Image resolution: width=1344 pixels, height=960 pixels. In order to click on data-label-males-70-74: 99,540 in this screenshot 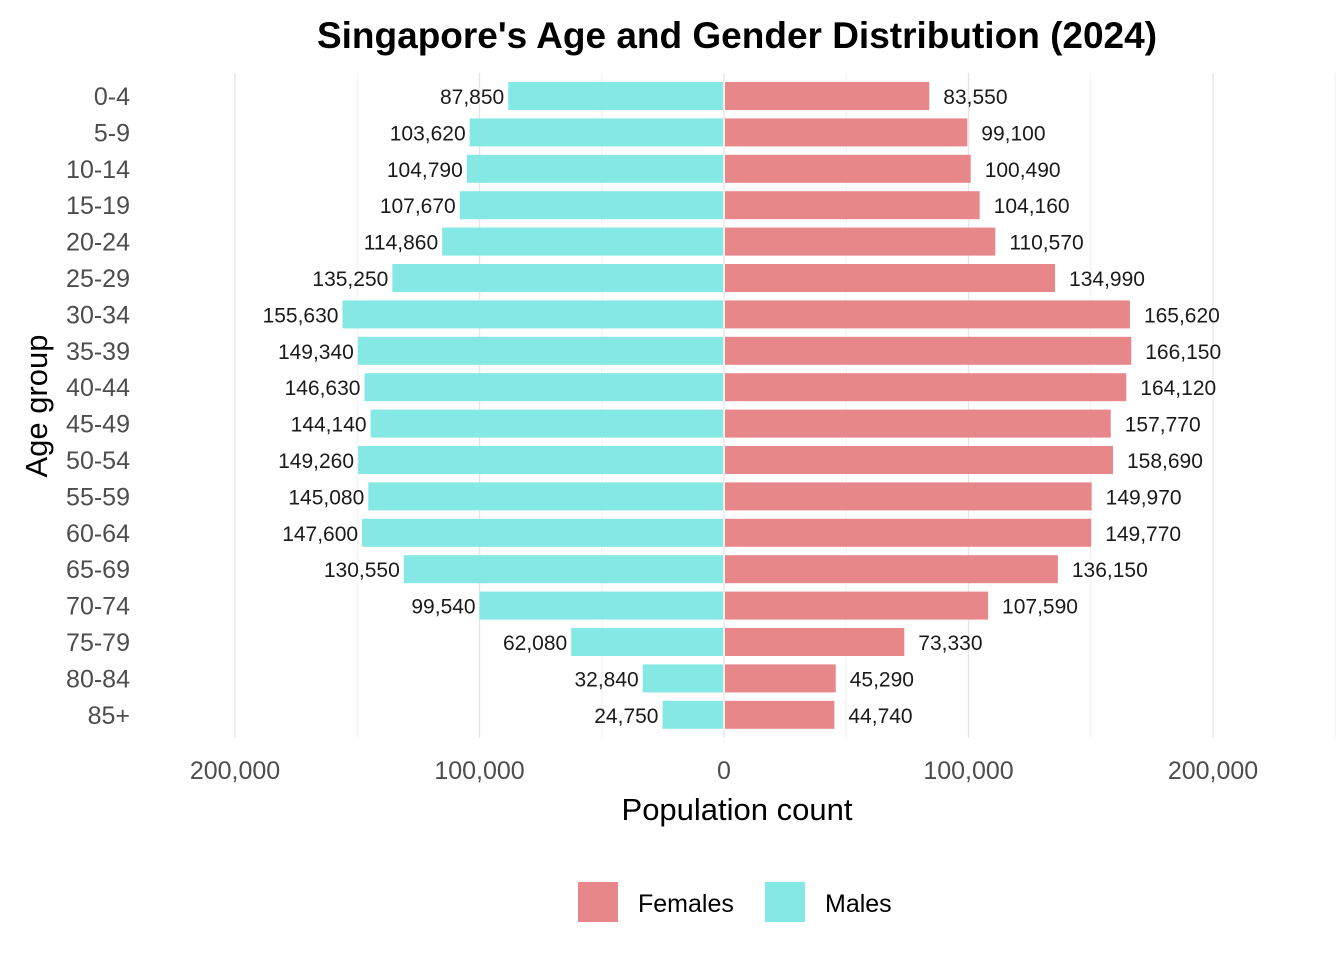, I will do `click(443, 607)`.